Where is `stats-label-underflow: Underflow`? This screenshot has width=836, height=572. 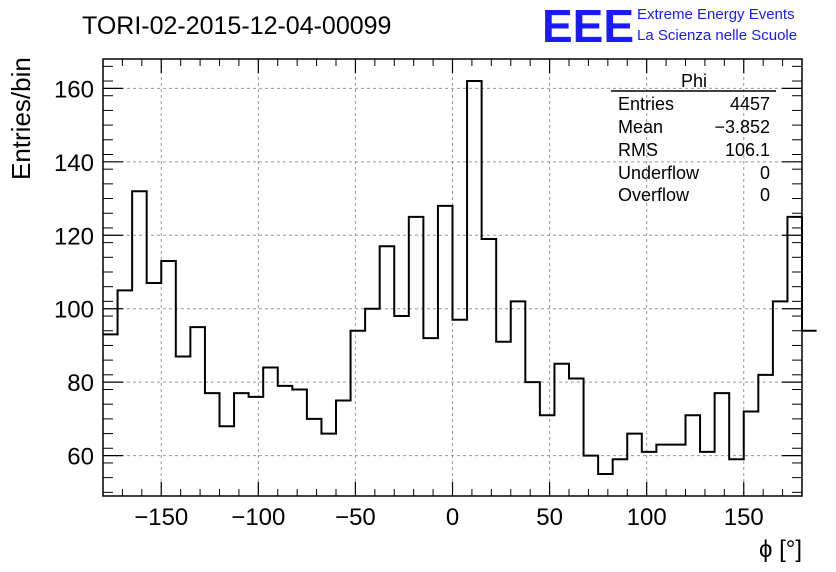 stats-label-underflow: Underflow is located at coordinates (659, 173).